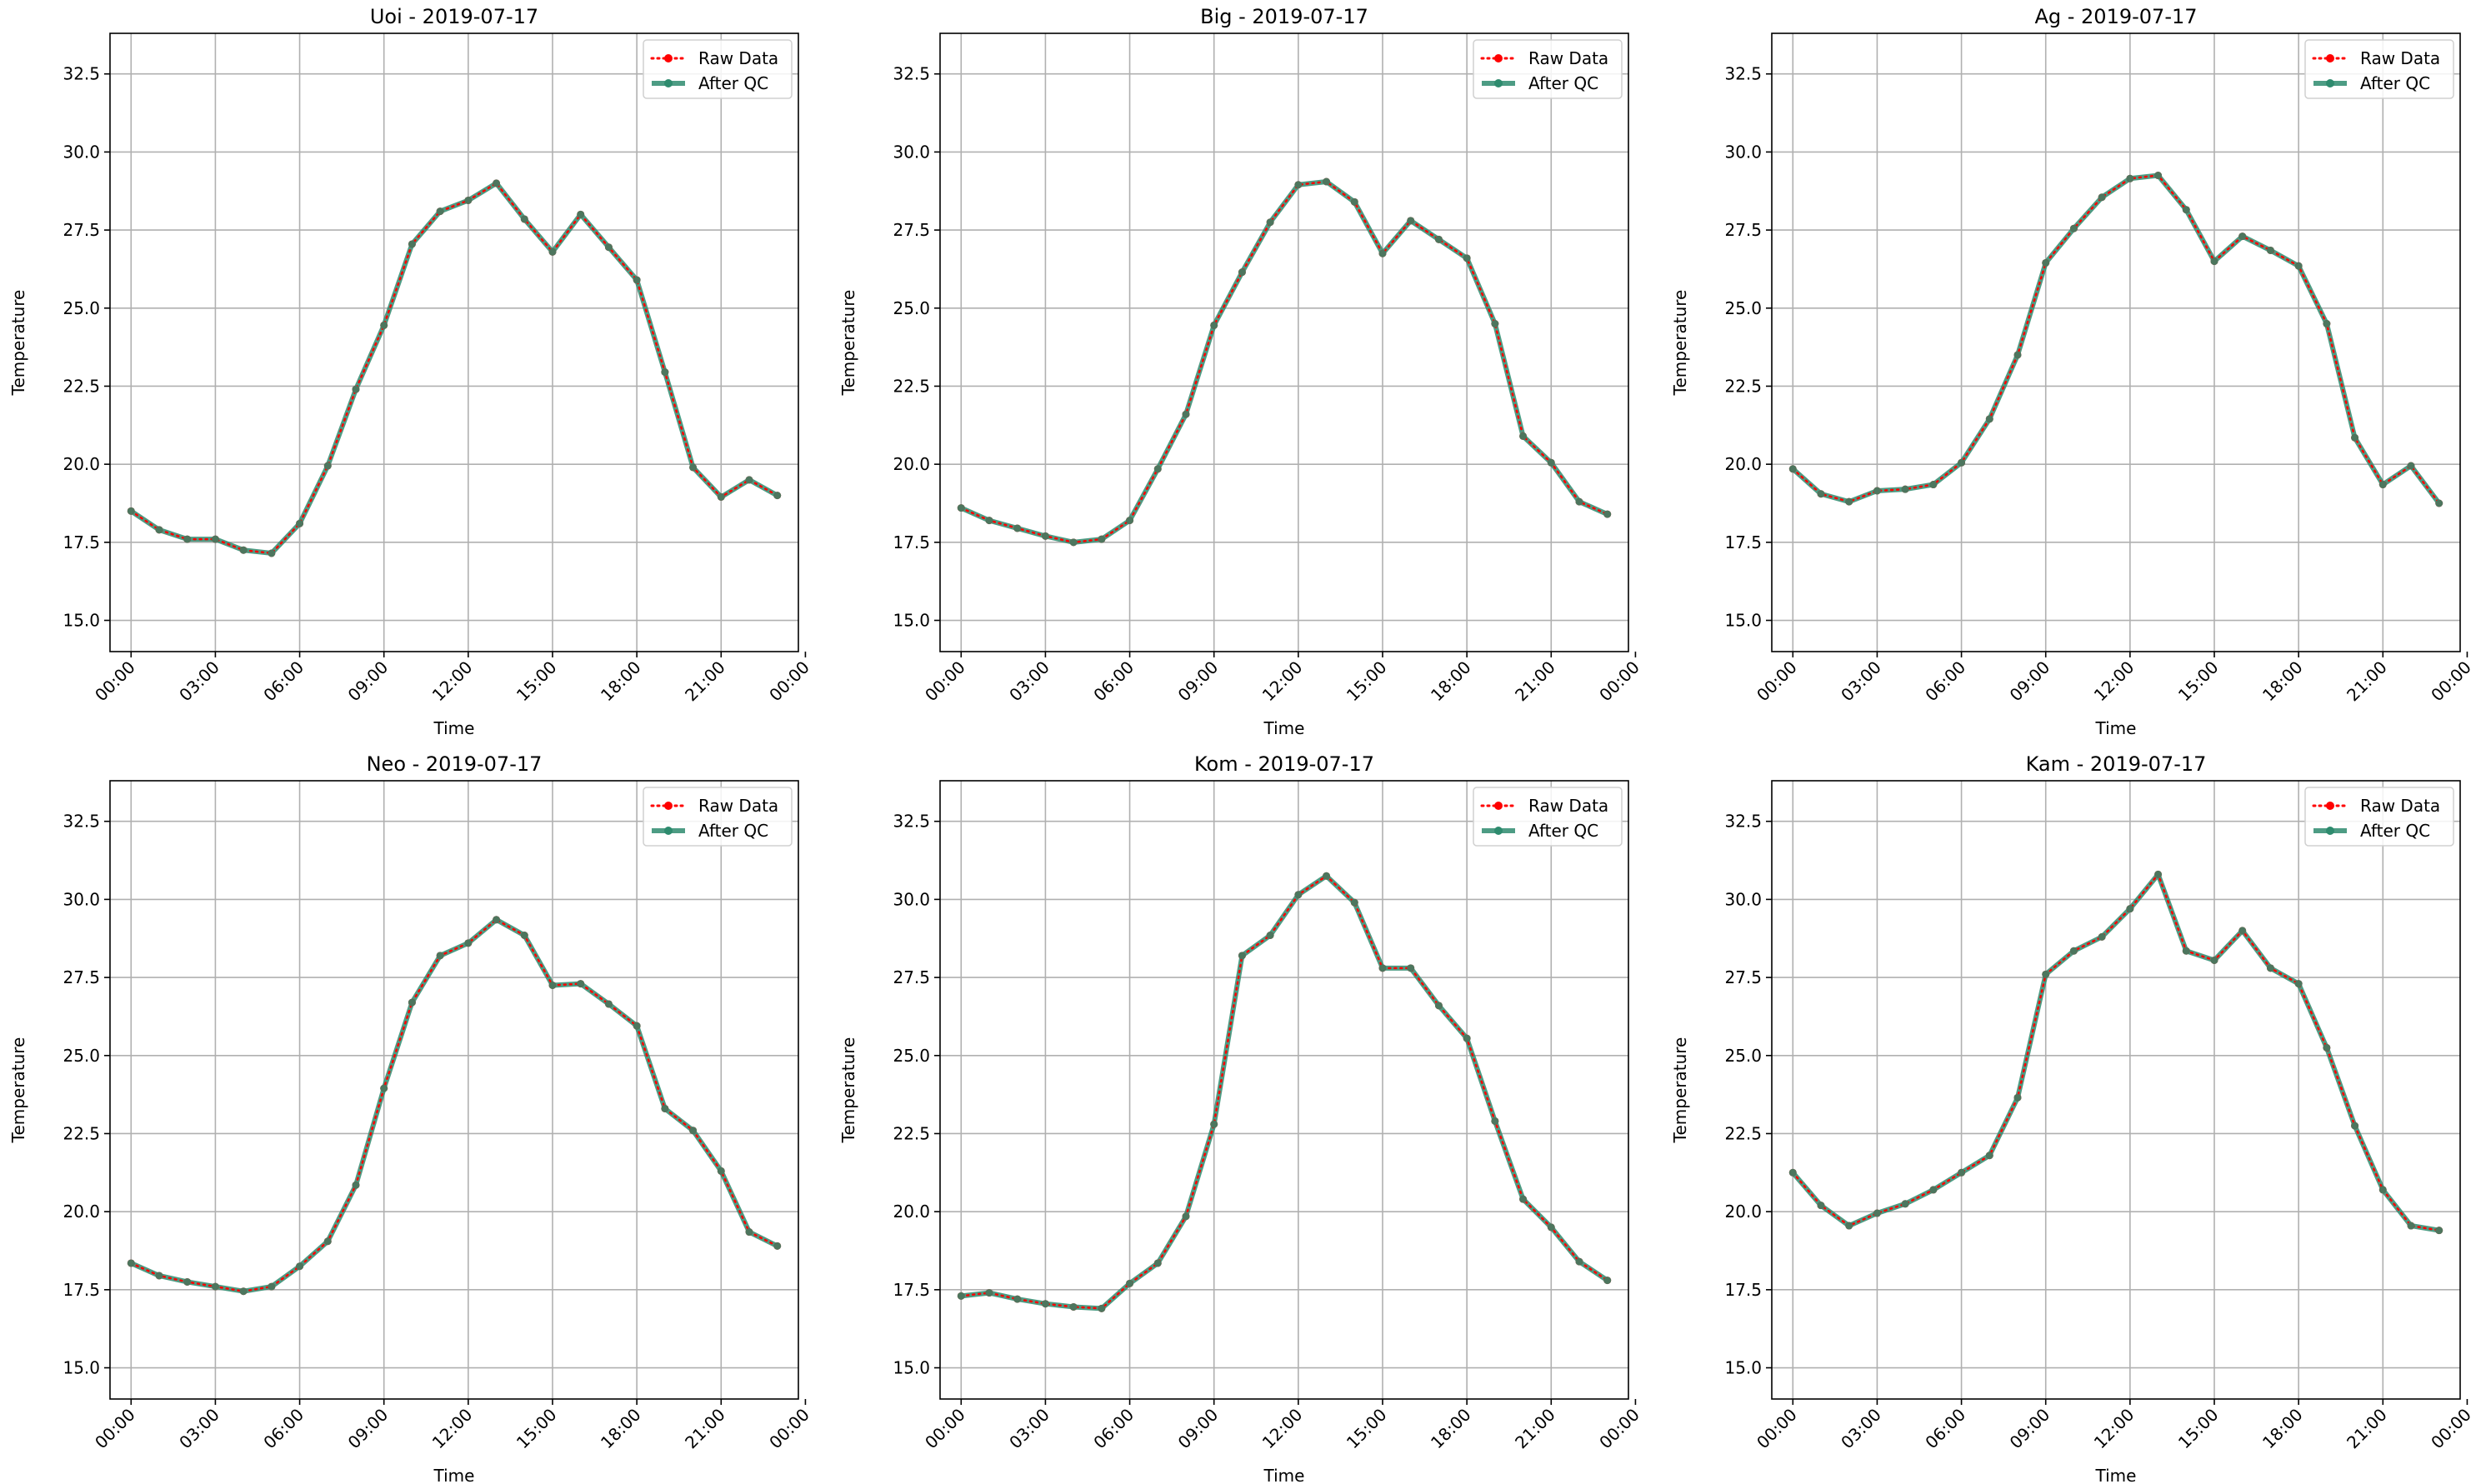 The width and height of the screenshot is (2486, 1484). What do you see at coordinates (1451, 1429) in the screenshot?
I see `x-tick-label: 18:00` at bounding box center [1451, 1429].